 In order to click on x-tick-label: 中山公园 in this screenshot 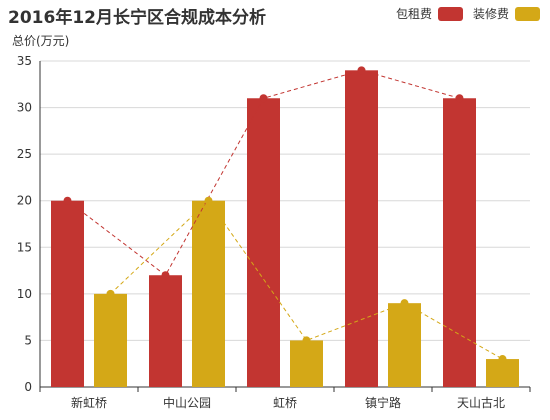, I will do `click(187, 402)`.